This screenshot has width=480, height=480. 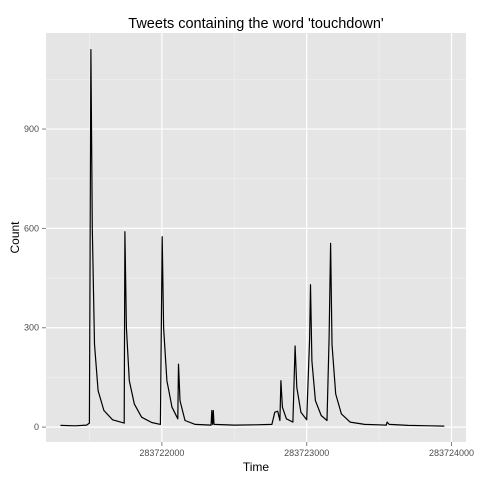 I want to click on x-tick-label: 283722000, so click(x=161, y=453).